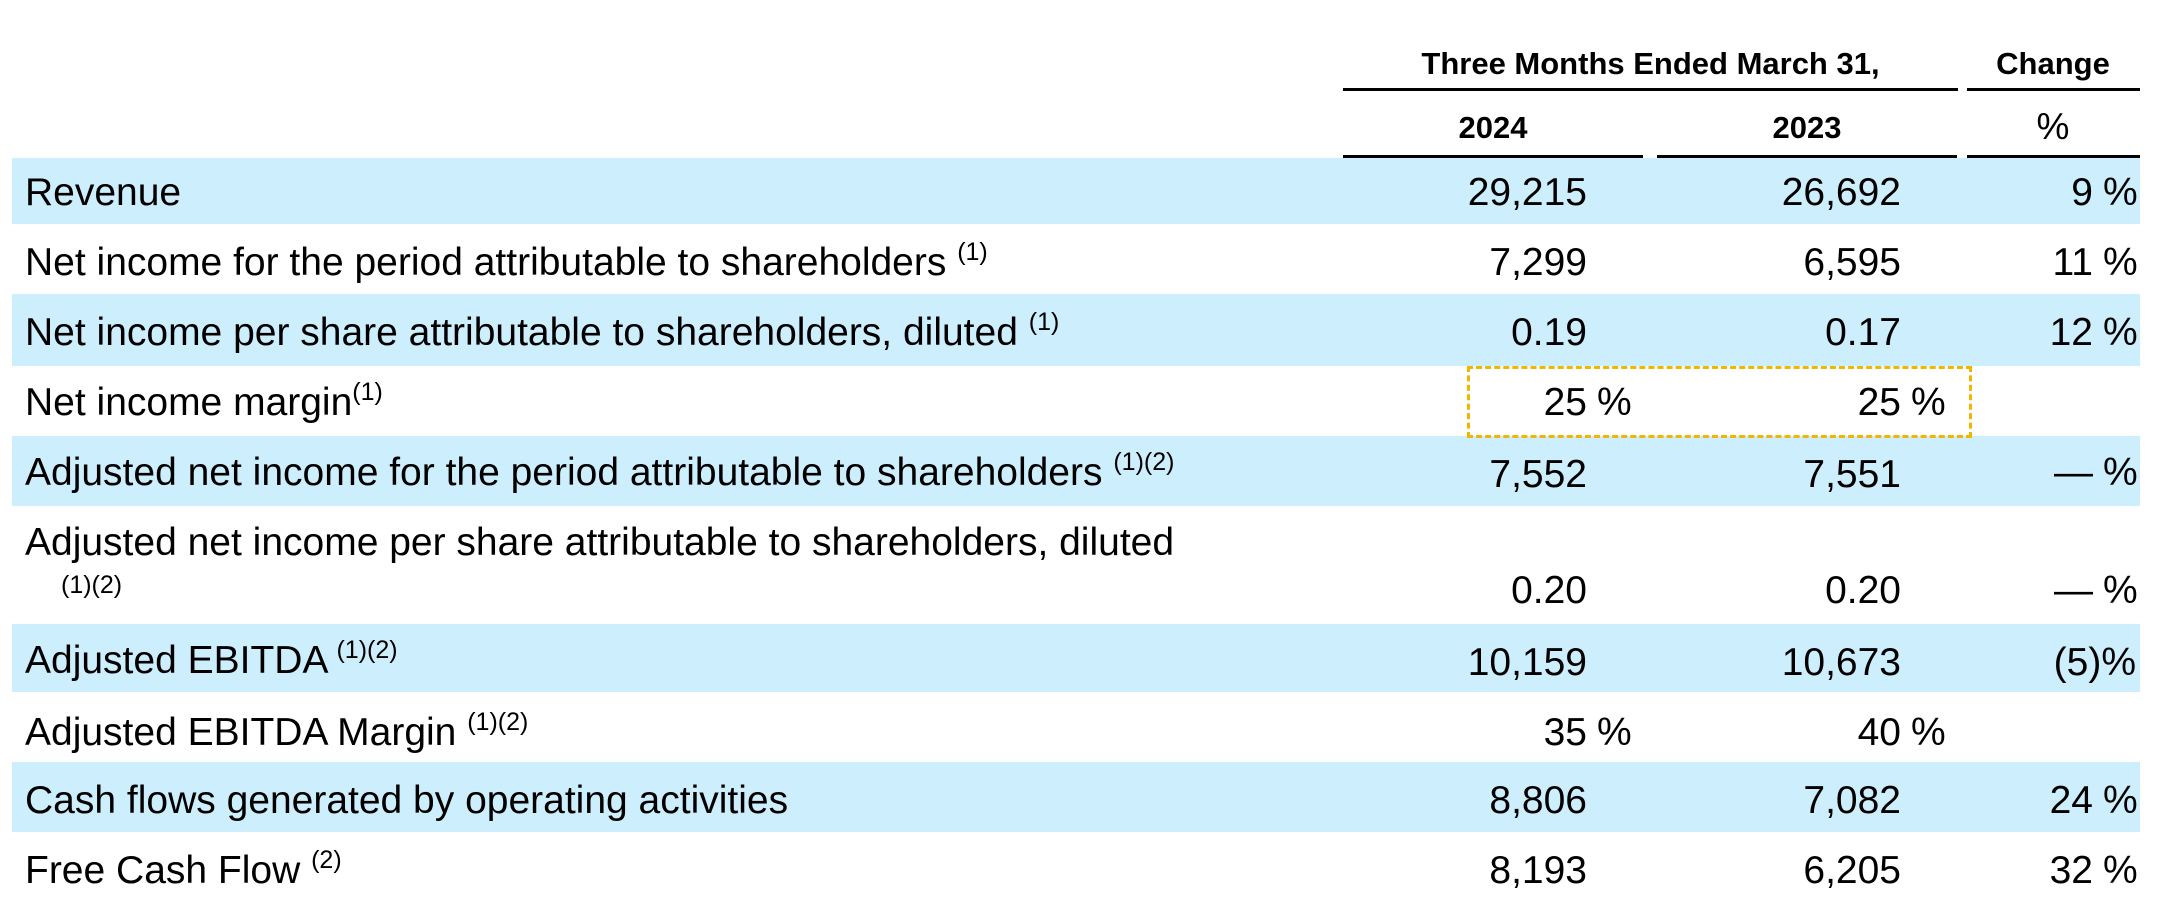 The width and height of the screenshot is (2162, 916). Describe the element at coordinates (1538, 474) in the screenshot. I see `value-2024: 7,552` at that location.